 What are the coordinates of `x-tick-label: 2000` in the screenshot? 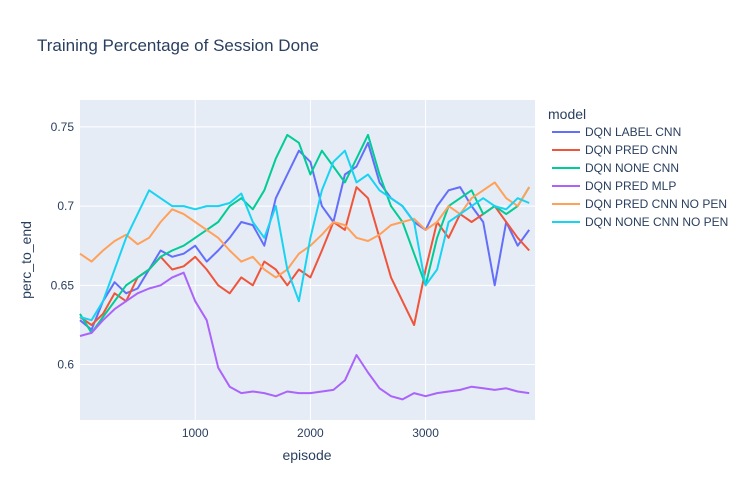 It's located at (310, 433).